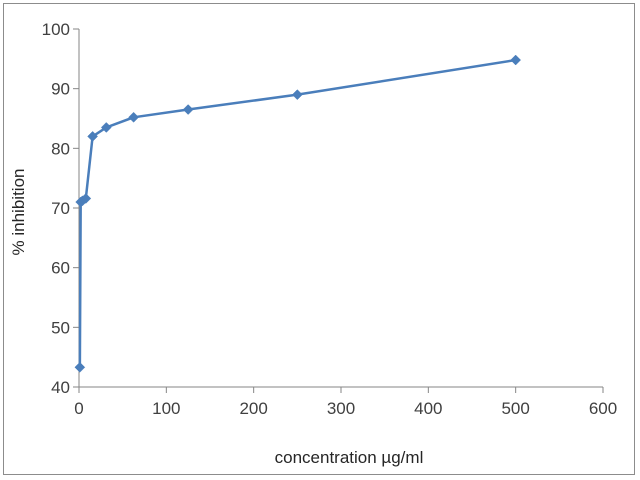 Image resolution: width=640 pixels, height=480 pixels. I want to click on x-tick-label: 0, so click(78, 408).